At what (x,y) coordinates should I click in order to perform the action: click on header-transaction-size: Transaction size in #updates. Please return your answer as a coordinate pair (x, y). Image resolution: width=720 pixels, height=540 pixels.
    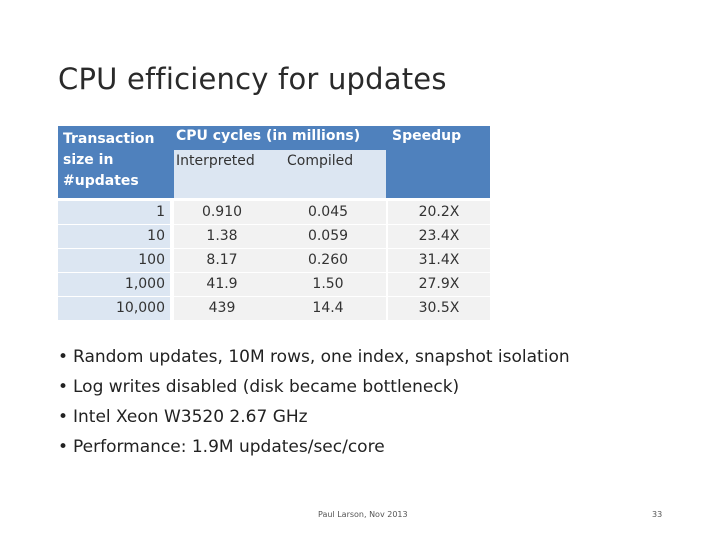
    Looking at the image, I should click on (114, 162).